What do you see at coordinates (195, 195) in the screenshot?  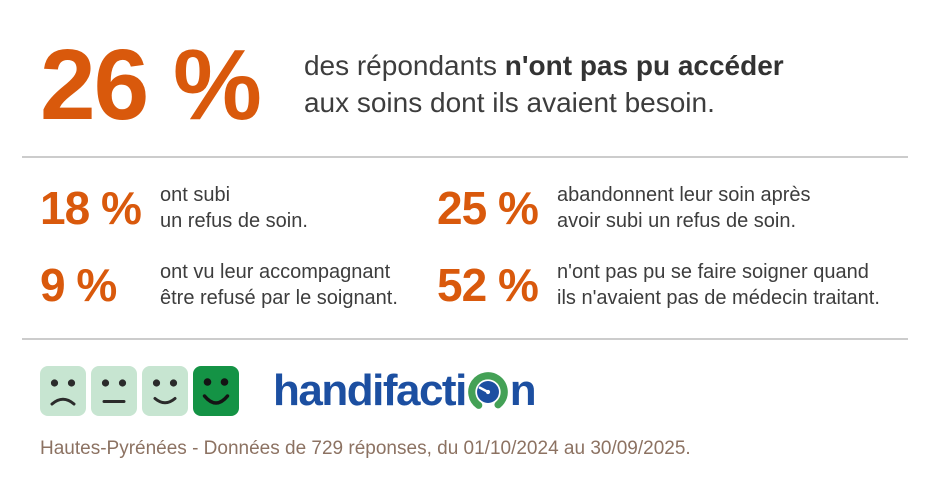 I see `stat-description-line1: ont subi` at bounding box center [195, 195].